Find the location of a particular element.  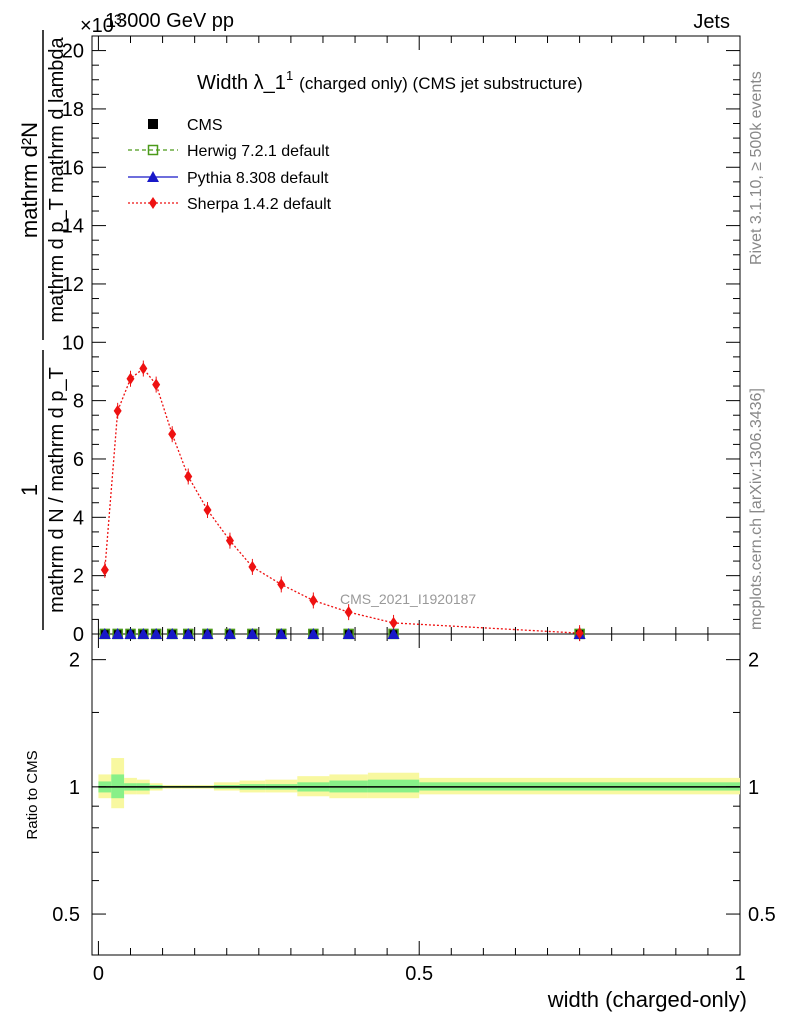

analysis-watermark: CMS_2021_I1920187 is located at coordinates (408, 599).